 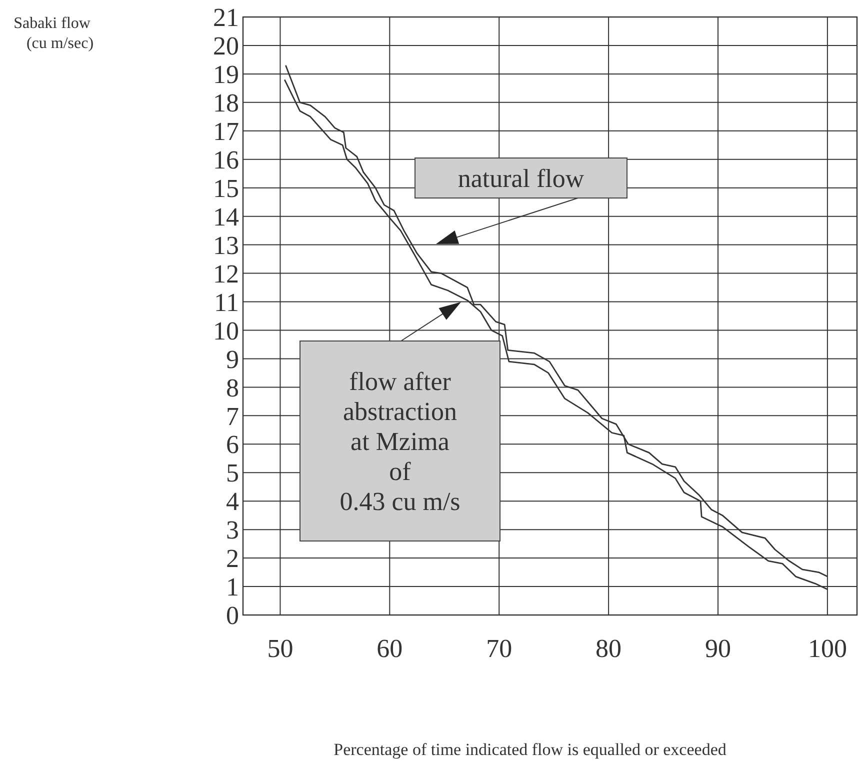 I want to click on y-tick-label: 16, so click(x=226, y=159).